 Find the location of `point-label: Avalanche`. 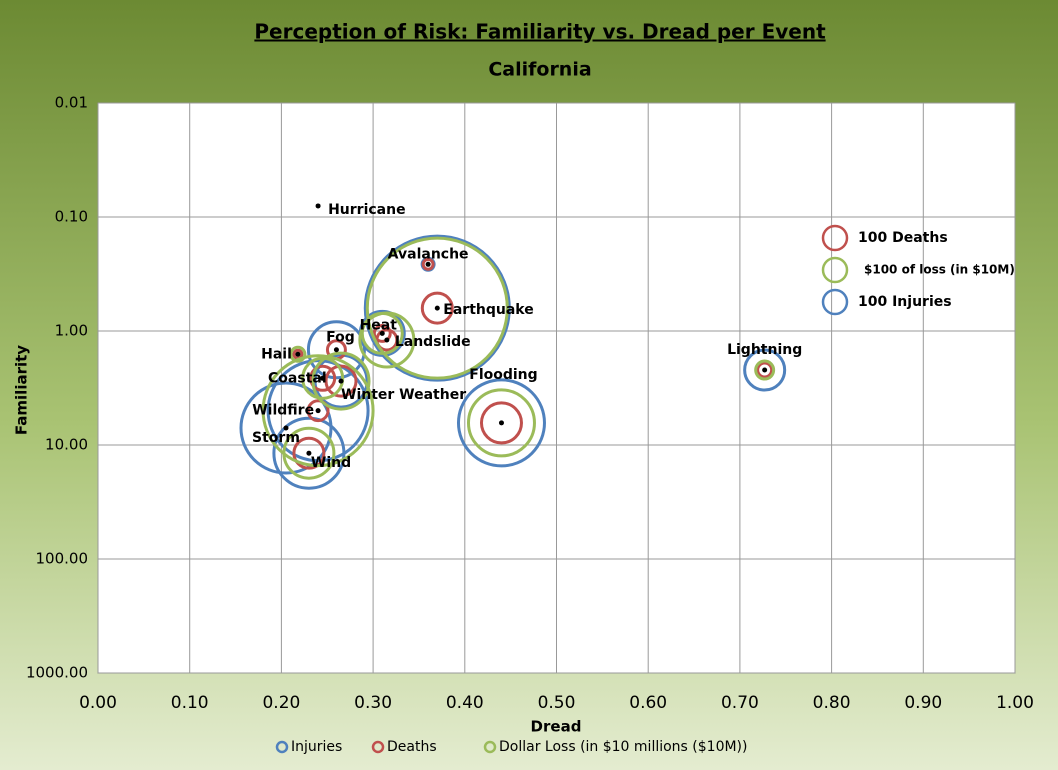

point-label: Avalanche is located at coordinates (428, 254).